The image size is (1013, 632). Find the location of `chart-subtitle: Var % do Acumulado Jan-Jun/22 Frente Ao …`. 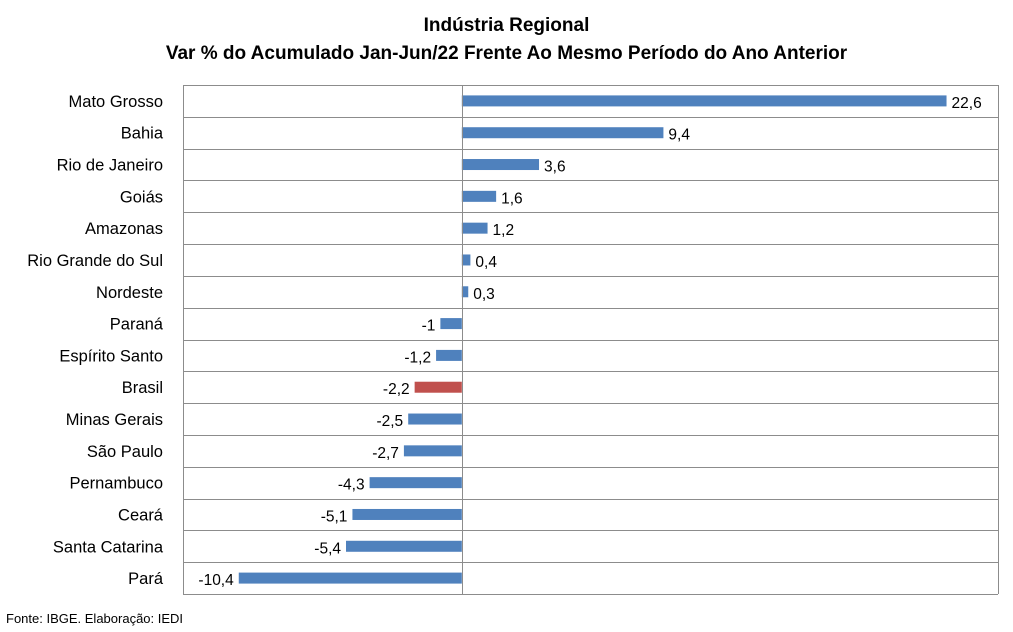

chart-subtitle: Var % do Acumulado Jan-Jun/22 Frente Ao … is located at coordinates (506, 53).